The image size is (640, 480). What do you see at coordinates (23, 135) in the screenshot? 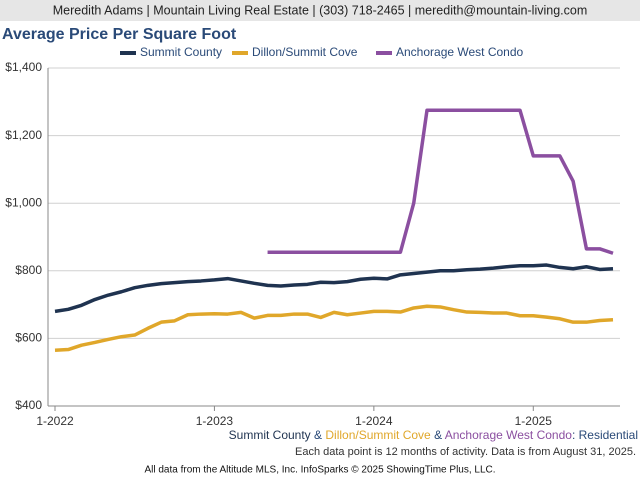
I see `y-tick-label: $1,200` at bounding box center [23, 135].